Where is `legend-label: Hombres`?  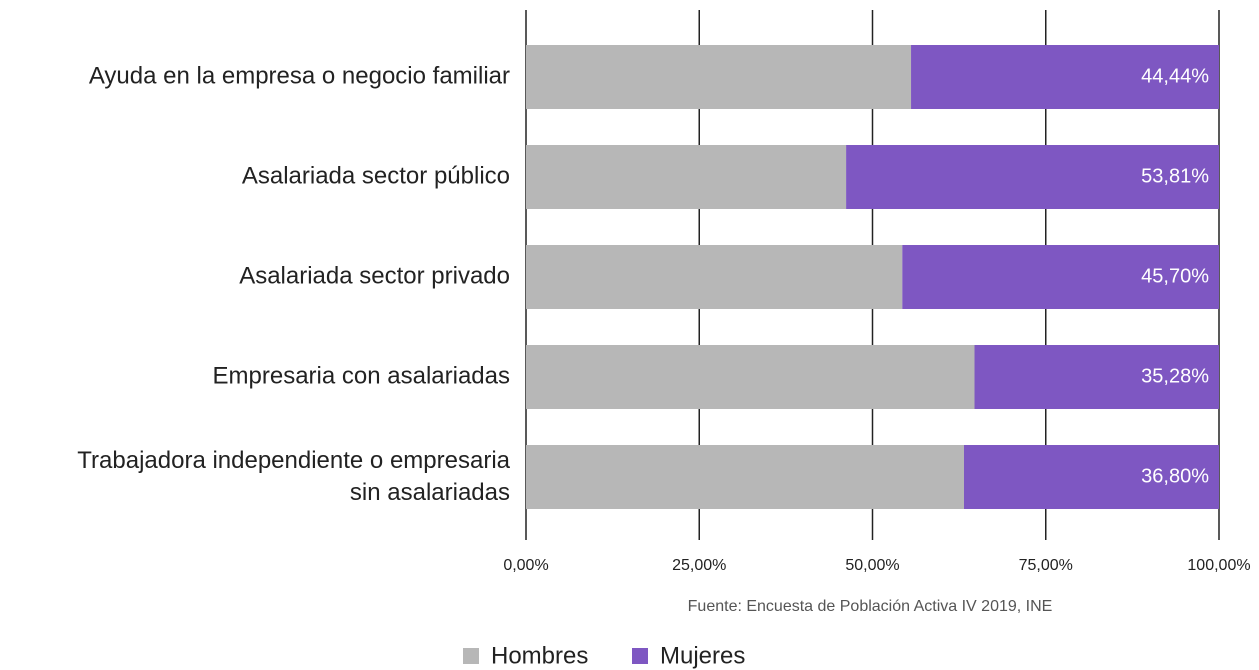 legend-label: Hombres is located at coordinates (539, 655).